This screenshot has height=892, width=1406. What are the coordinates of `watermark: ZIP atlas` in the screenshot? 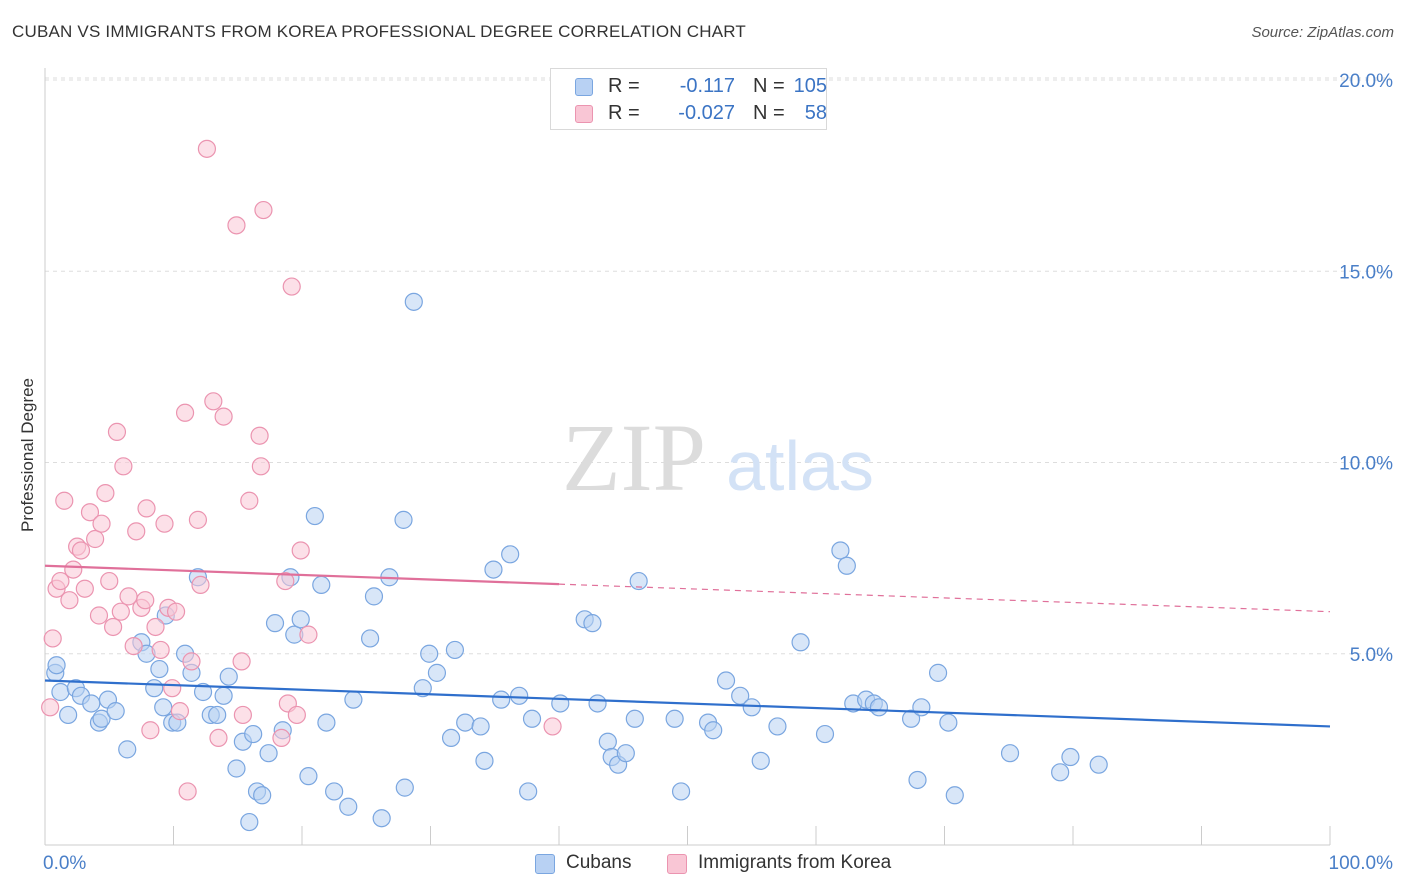 It's located at (718, 457).